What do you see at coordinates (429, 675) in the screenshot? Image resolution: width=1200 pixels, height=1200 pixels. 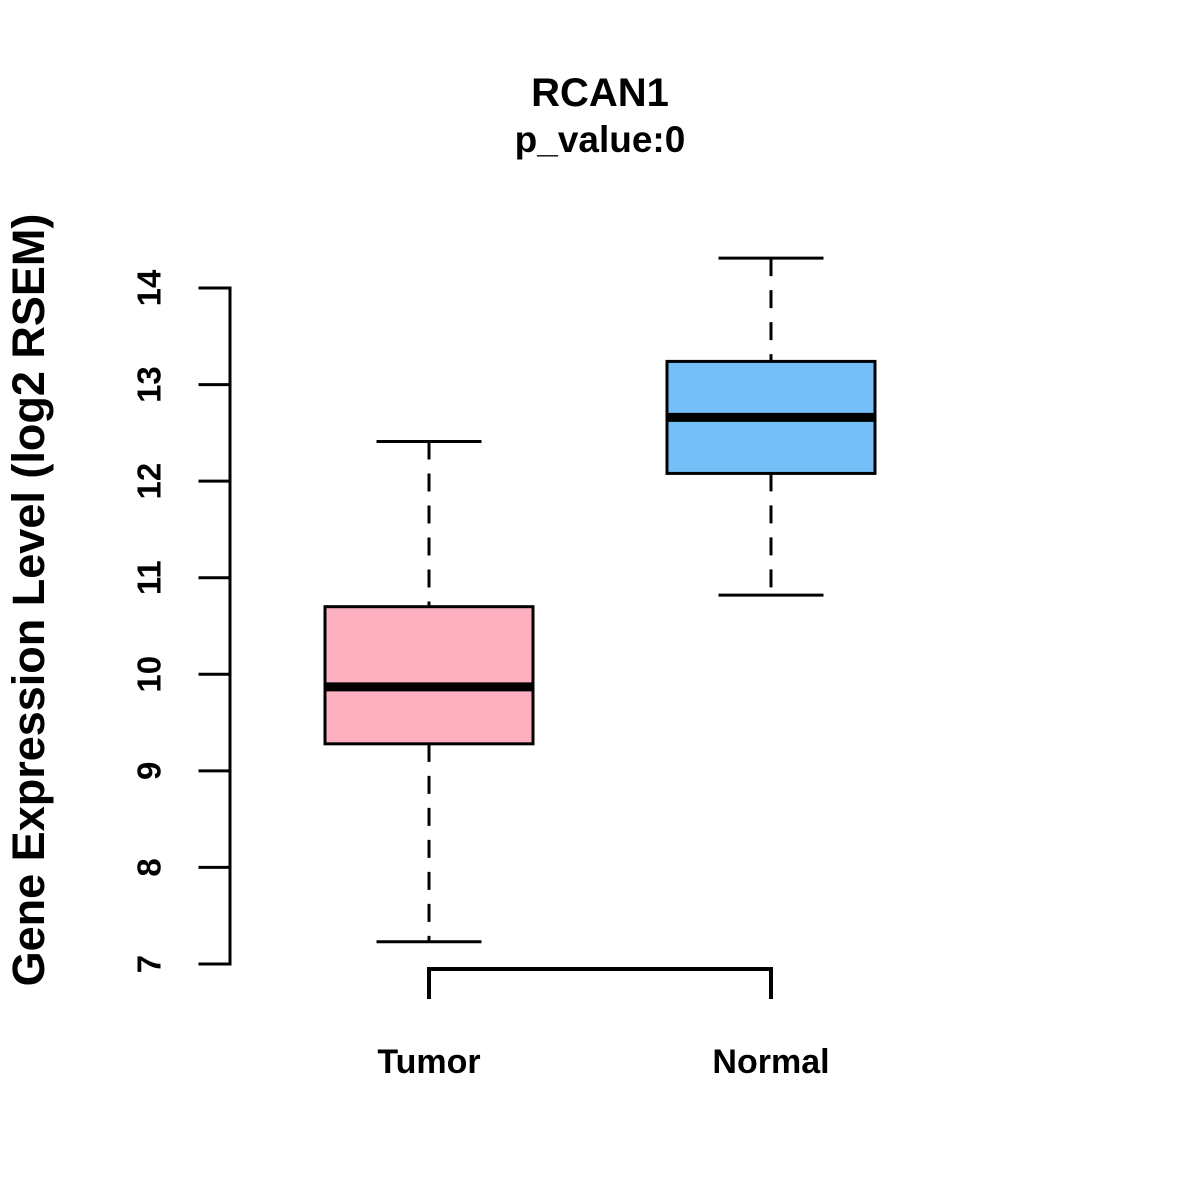 I see `iqr-box-tumor` at bounding box center [429, 675].